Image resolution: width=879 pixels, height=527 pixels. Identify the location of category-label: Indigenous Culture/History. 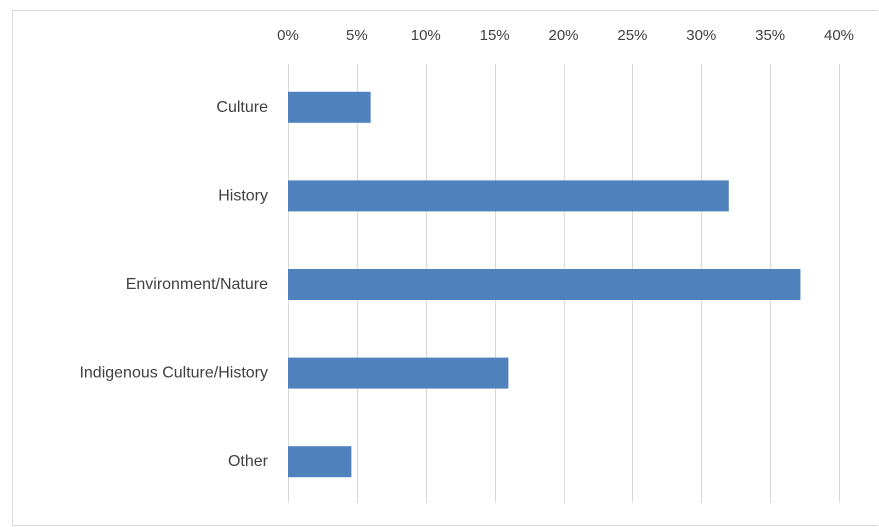
(173, 373).